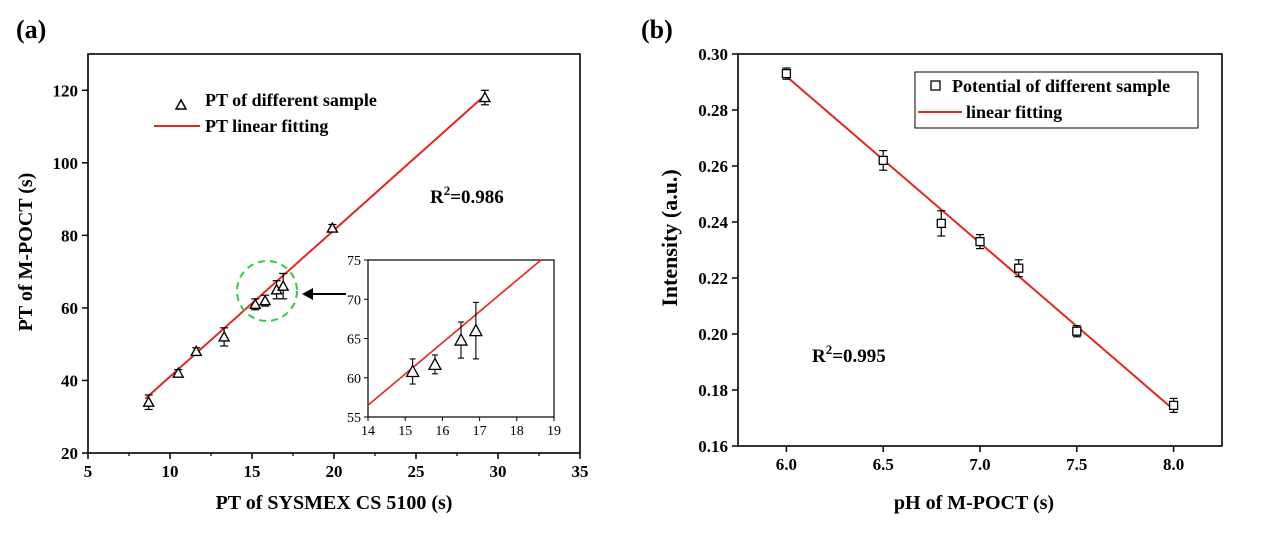  I want to click on inset-plot: 14 15 16 17 18 19 55 60 65 70 75, so click(454, 346).